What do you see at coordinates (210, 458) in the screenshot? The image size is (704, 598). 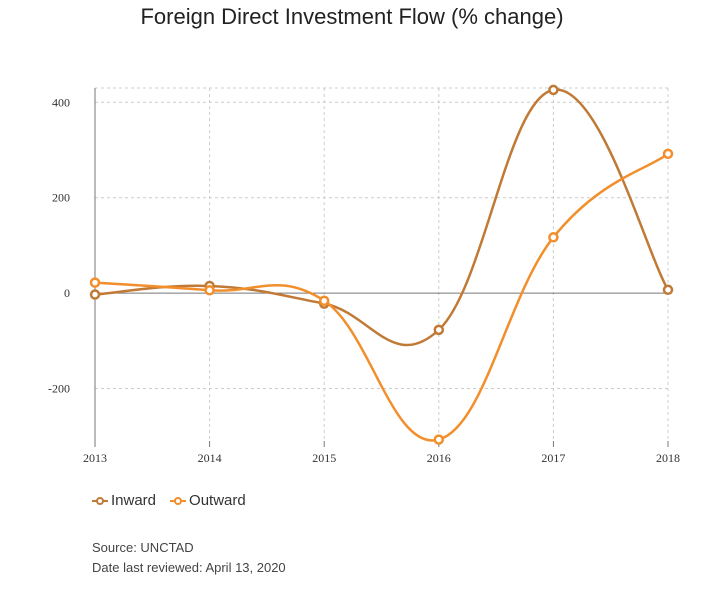 I see `x-tick-label: 2014` at bounding box center [210, 458].